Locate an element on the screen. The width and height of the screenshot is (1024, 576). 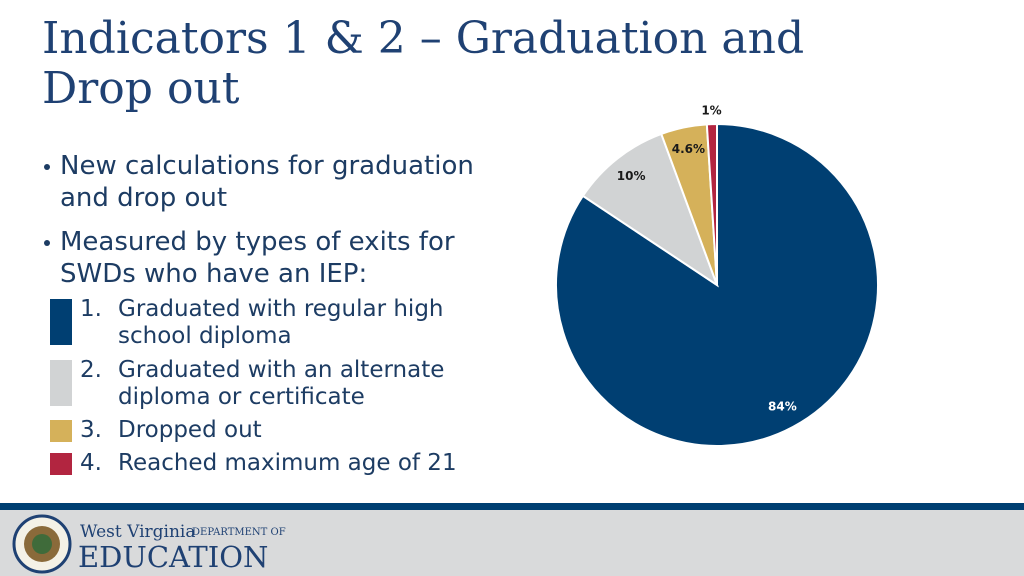
data-label: 10% is located at coordinates (631, 176).